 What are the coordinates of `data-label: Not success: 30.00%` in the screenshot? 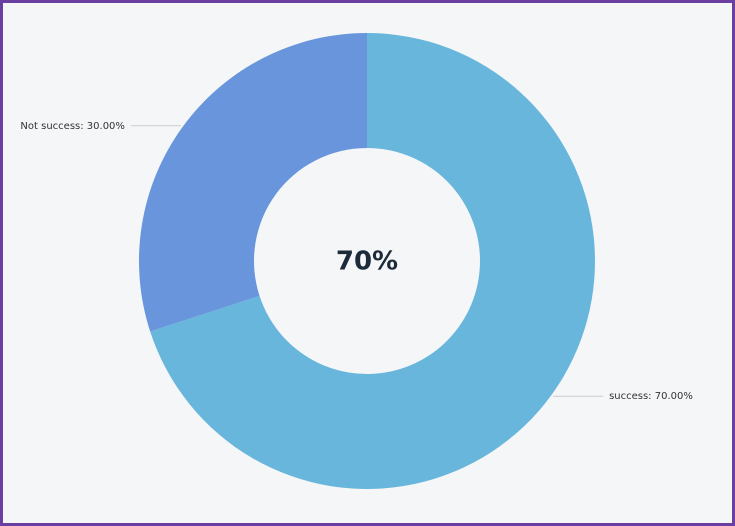 It's located at (72, 126).